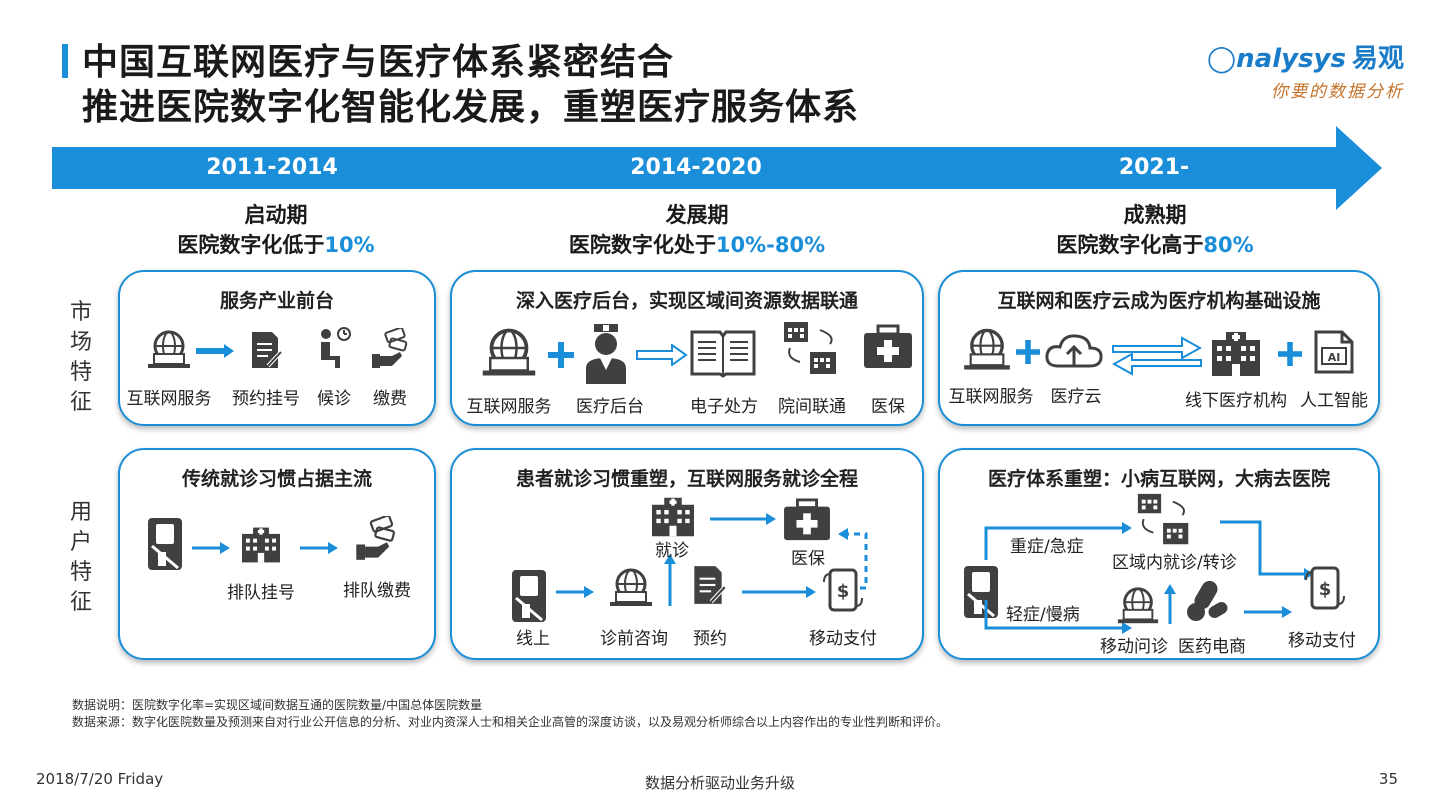 This screenshot has height=810, width=1440. Describe the element at coordinates (1337, 92) in the screenshot. I see `logo-slogan: 你要的数据分析` at that location.